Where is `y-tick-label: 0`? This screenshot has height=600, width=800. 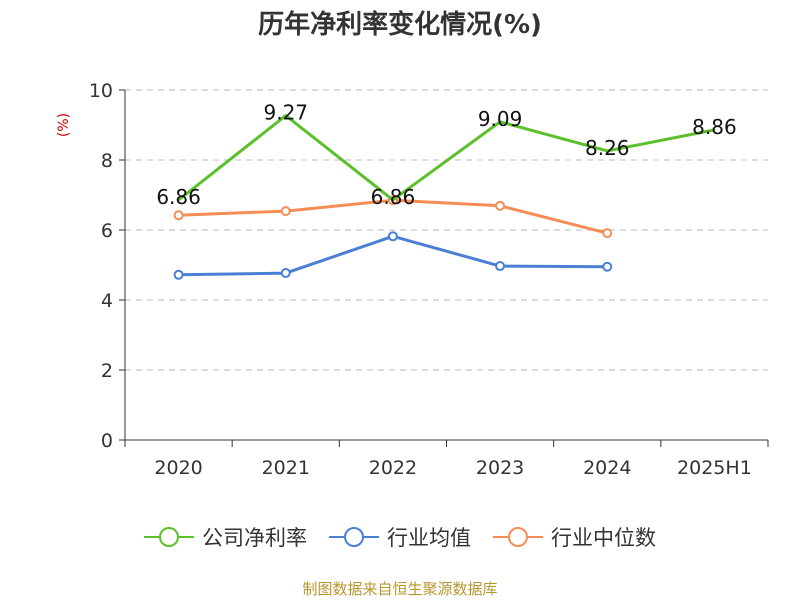
y-tick-label: 0 is located at coordinates (107, 441).